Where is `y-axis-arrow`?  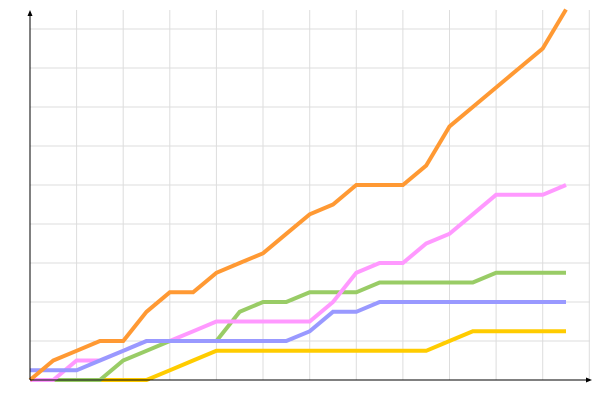 y-axis-arrow is located at coordinates (30, 13).